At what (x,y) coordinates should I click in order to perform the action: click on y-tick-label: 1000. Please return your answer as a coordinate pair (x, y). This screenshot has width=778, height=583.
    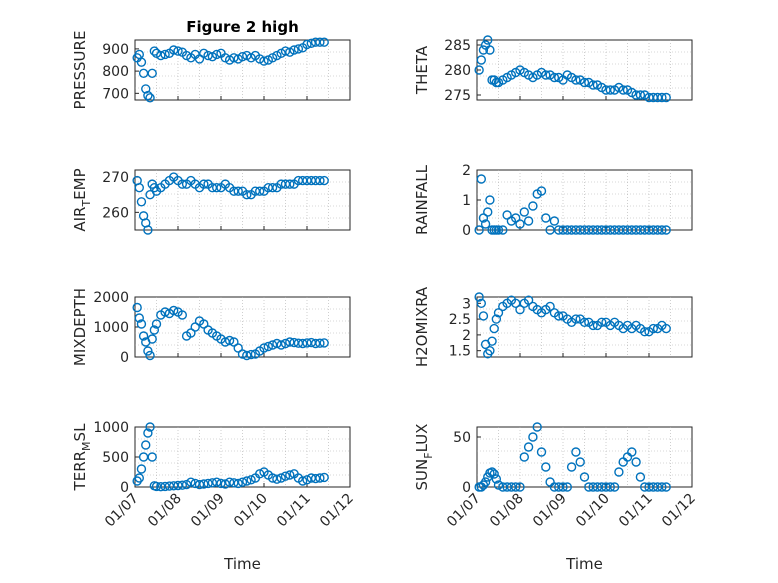
    Looking at the image, I should click on (111, 328).